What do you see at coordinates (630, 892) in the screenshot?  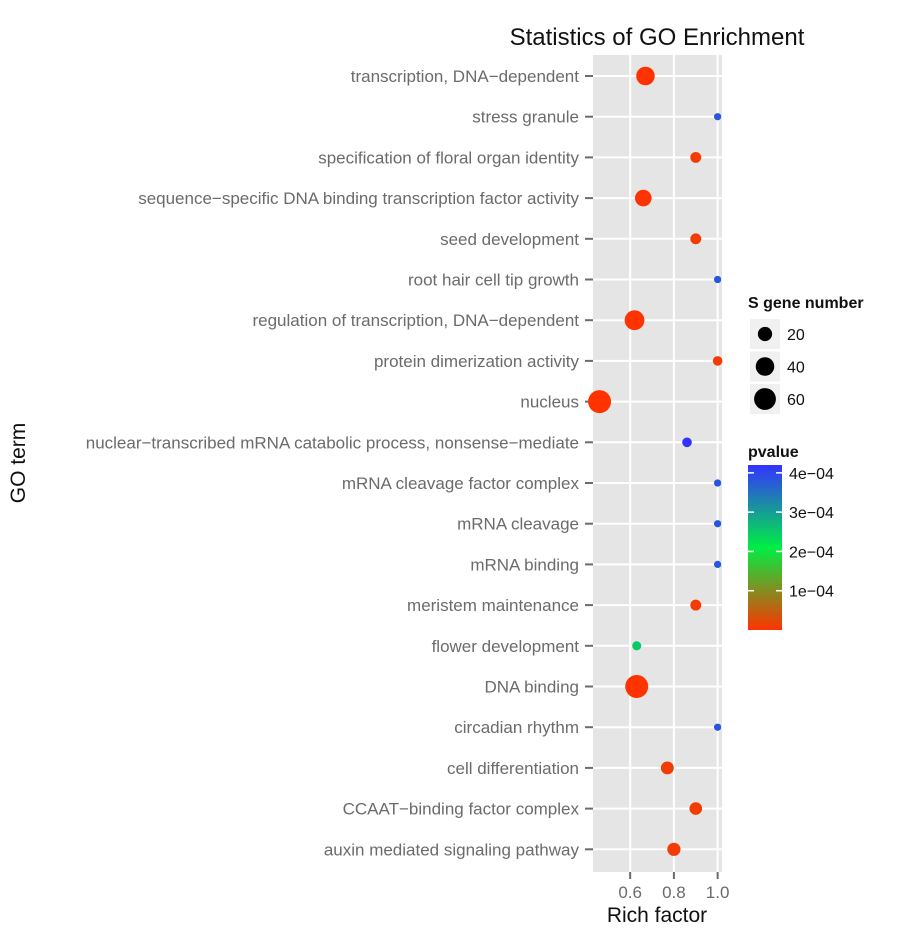 I see `x-tick-label: 0.6` at bounding box center [630, 892].